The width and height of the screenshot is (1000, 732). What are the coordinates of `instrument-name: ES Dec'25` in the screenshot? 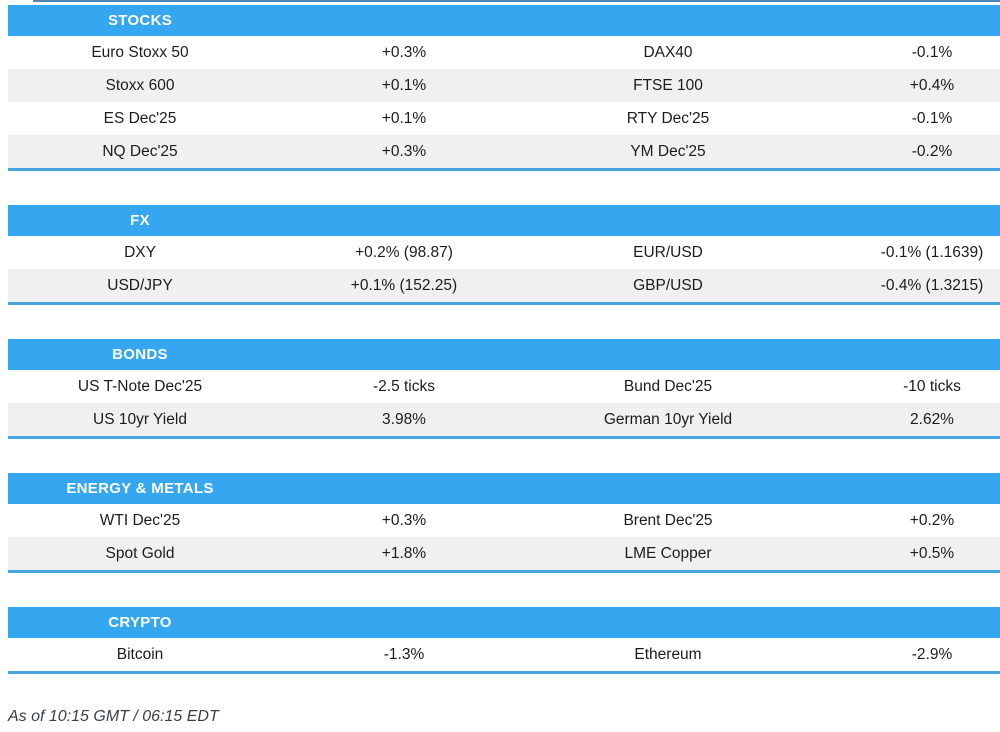 It's located at (140, 118).